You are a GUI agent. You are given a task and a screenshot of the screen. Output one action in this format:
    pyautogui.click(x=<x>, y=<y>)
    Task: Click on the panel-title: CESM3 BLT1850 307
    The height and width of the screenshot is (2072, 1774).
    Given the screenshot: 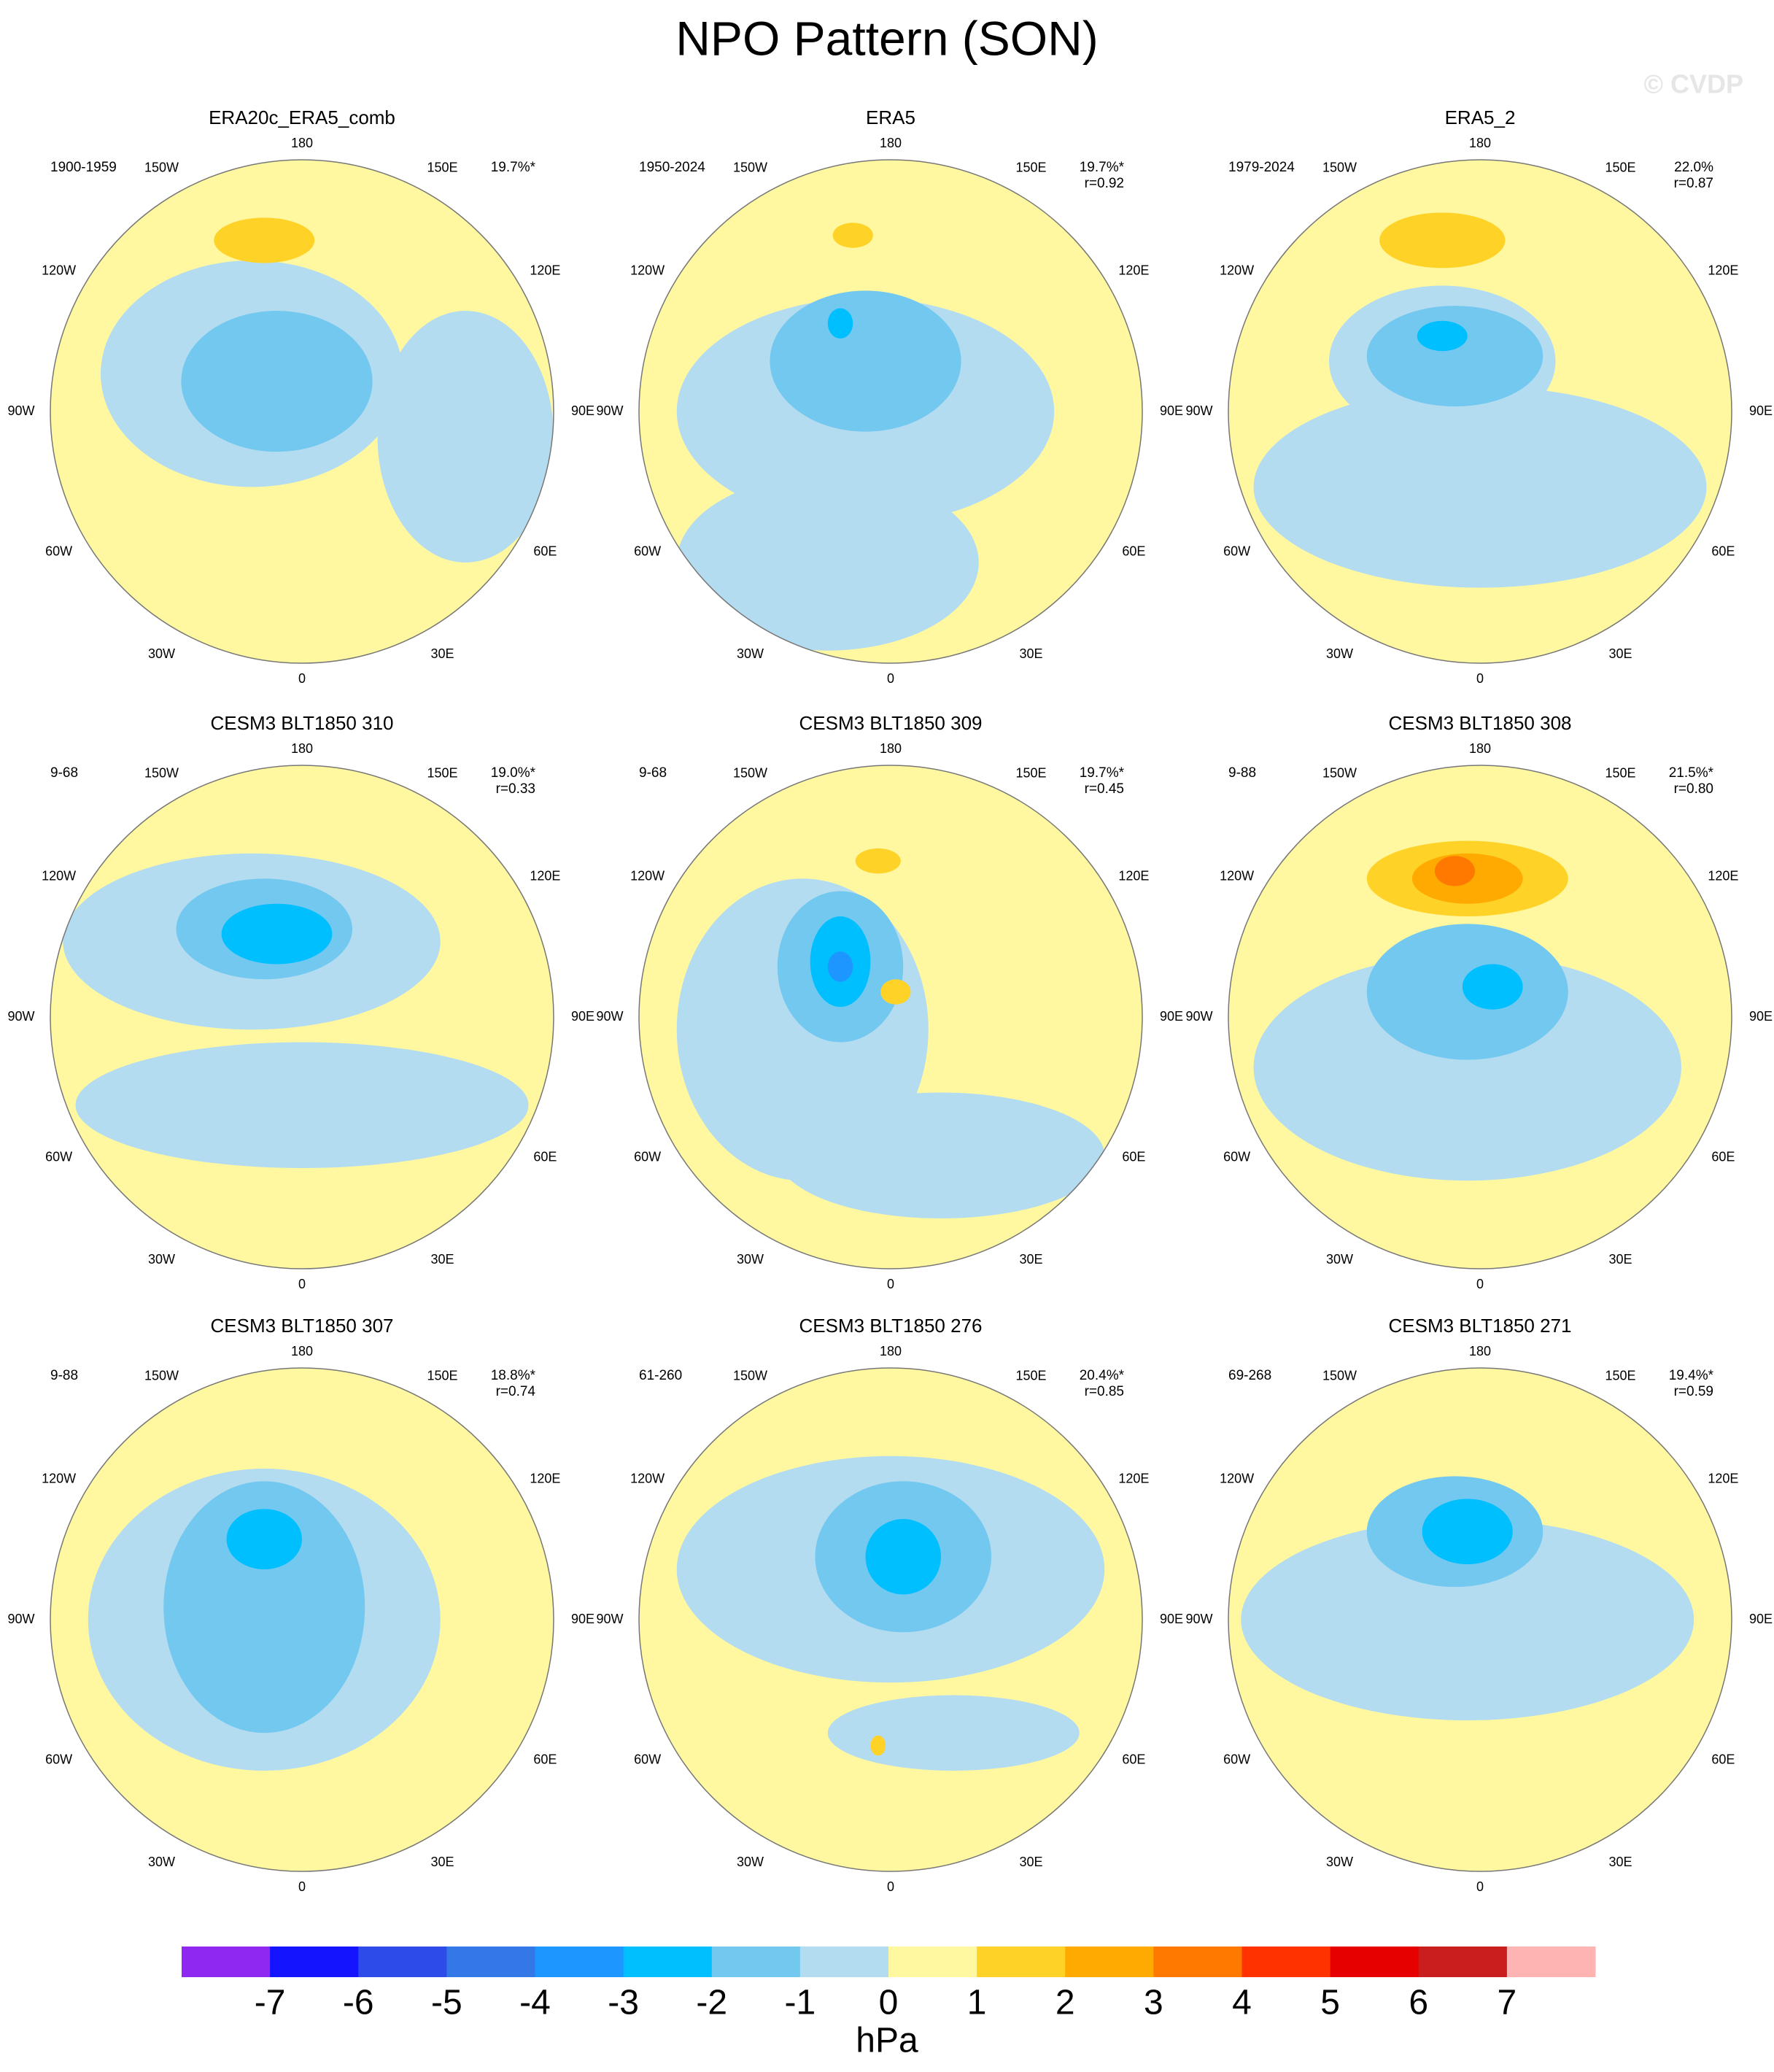 What is the action you would take?
    pyautogui.click(x=302, y=1326)
    